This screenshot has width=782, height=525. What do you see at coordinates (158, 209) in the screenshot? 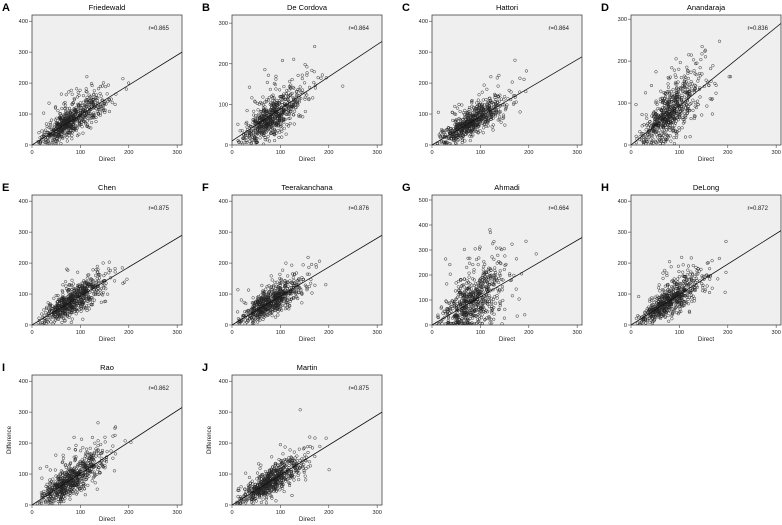
I see `correlation-label: r=0.875` at bounding box center [158, 209].